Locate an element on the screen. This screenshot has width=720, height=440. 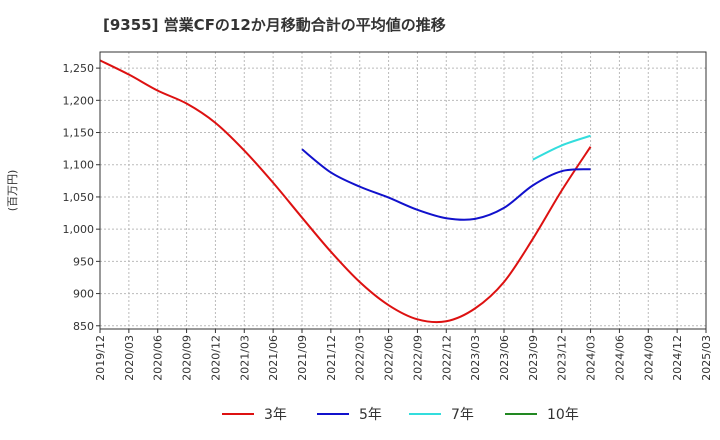
chart-title: [9355] 営業CFの12か月移動合計の平均値の推移 is located at coordinates (274, 25).